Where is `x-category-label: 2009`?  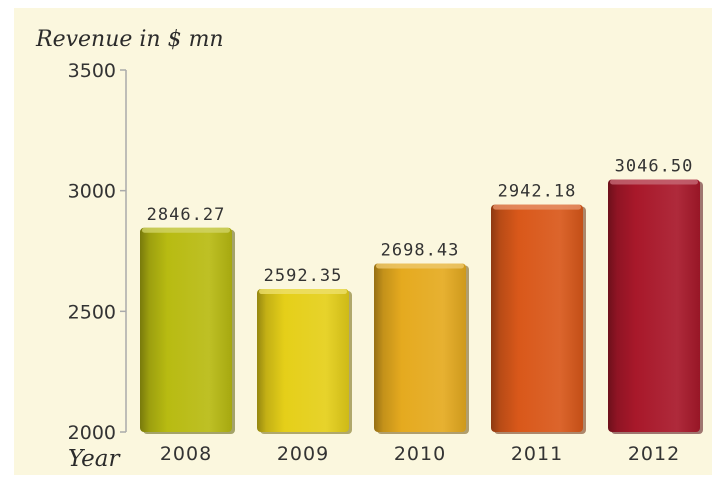 x-category-label: 2009 is located at coordinates (303, 454).